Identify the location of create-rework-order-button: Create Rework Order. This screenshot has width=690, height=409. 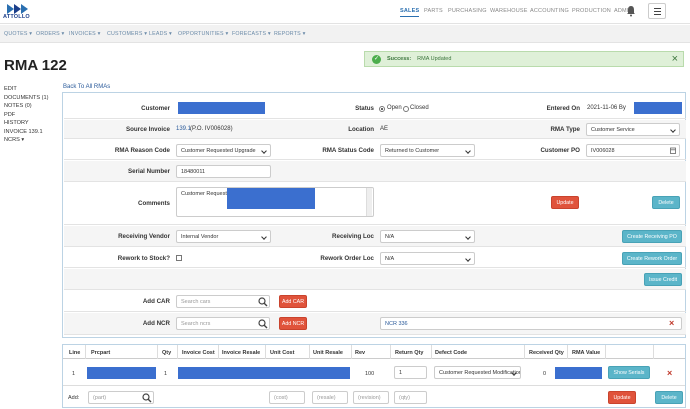
(652, 258).